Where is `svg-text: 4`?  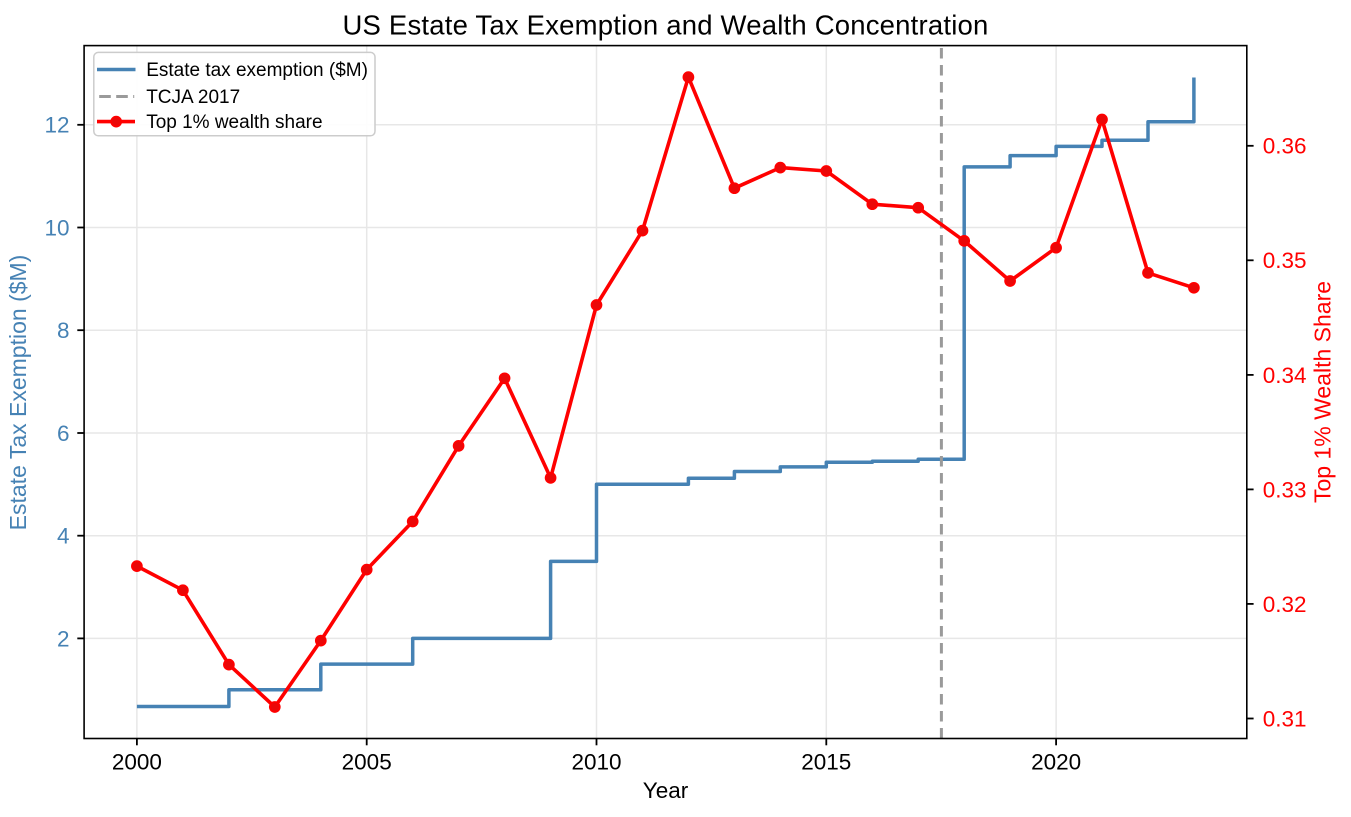
svg-text: 4 is located at coordinates (63, 536).